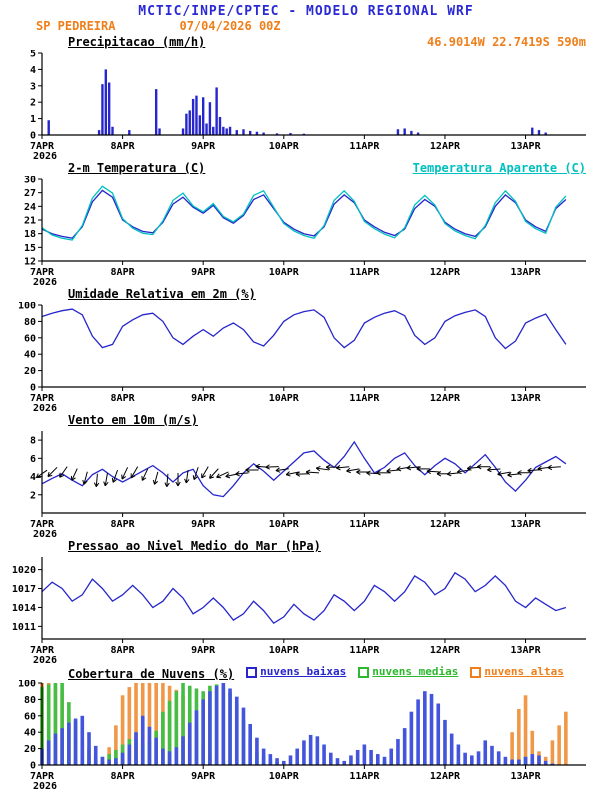  Describe the element at coordinates (137, 168) in the screenshot. I see `temperature-title: 2-m Temperatura (C)` at that location.